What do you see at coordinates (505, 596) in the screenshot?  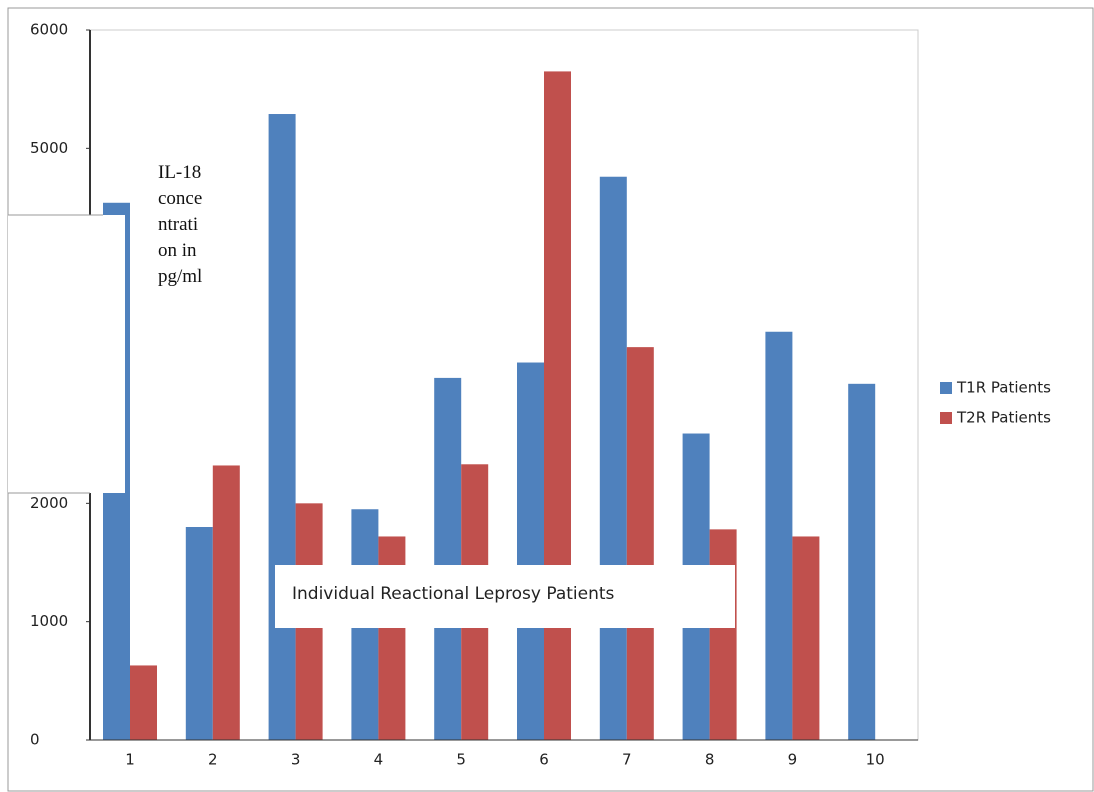 I see `x-axis-title: Individual Reactional Leprosy Patients` at bounding box center [505, 596].